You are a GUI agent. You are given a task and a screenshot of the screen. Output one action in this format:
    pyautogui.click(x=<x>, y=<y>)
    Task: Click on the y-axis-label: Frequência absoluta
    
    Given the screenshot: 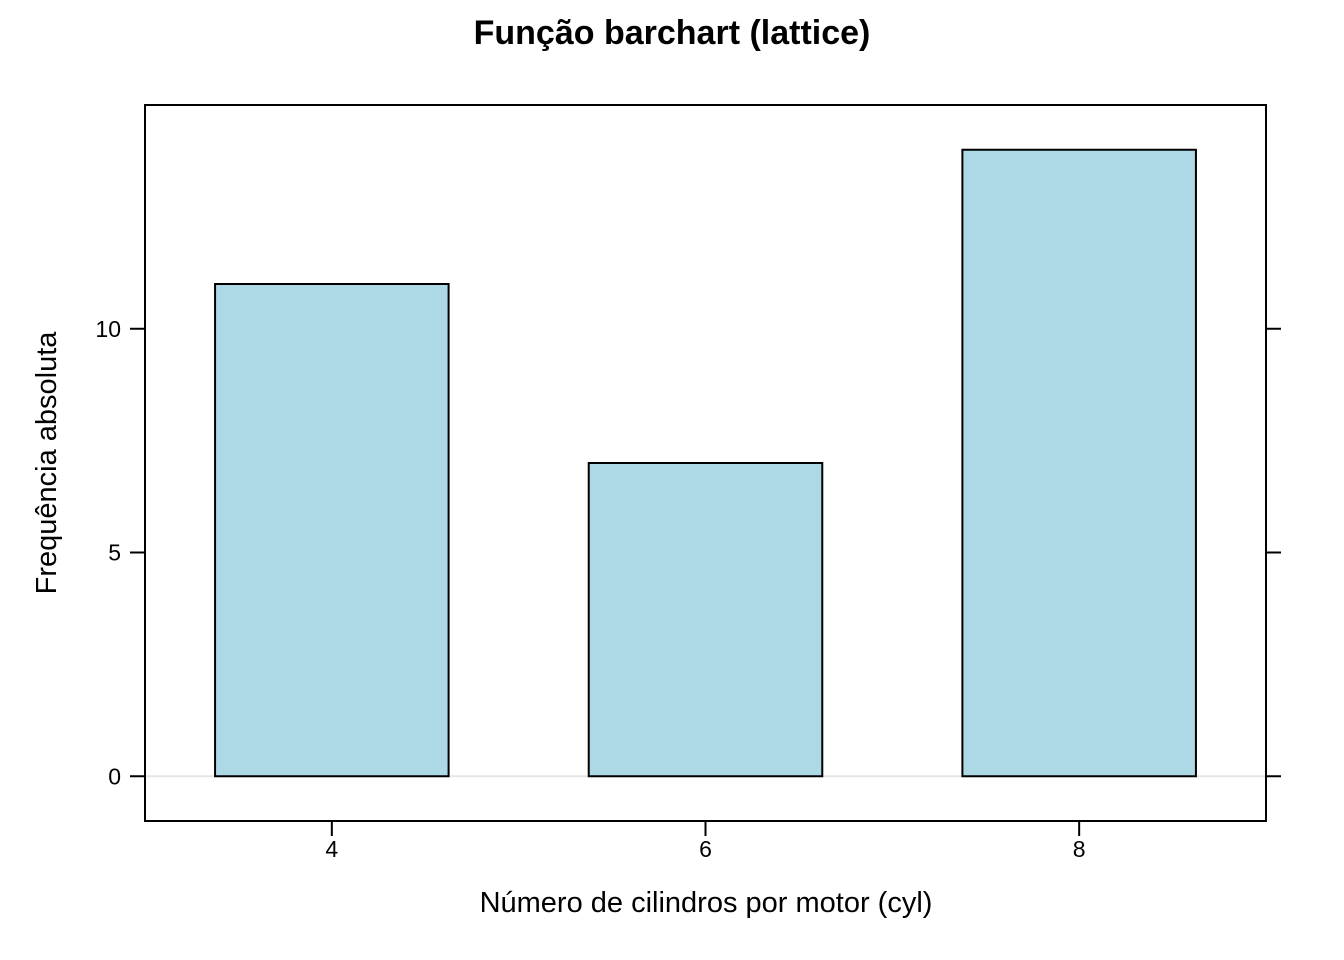 What is the action you would take?
    pyautogui.click(x=47, y=463)
    